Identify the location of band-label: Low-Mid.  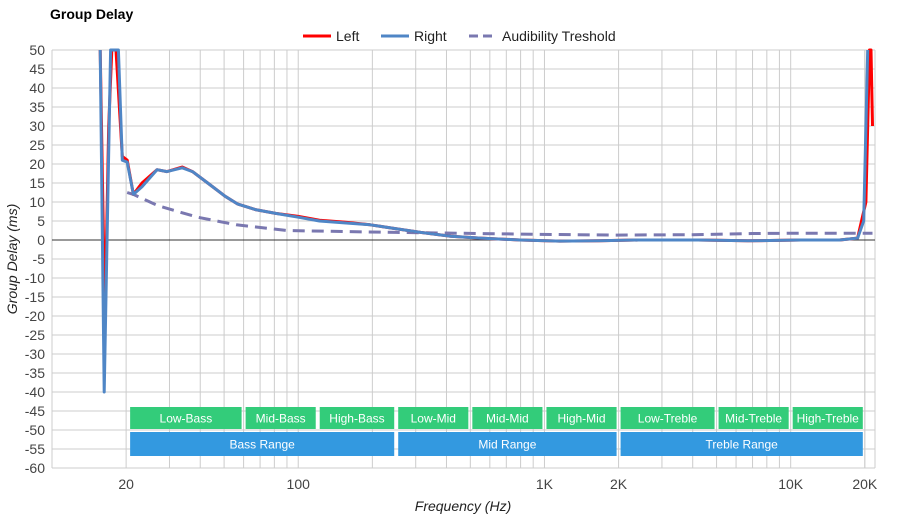
(433, 419).